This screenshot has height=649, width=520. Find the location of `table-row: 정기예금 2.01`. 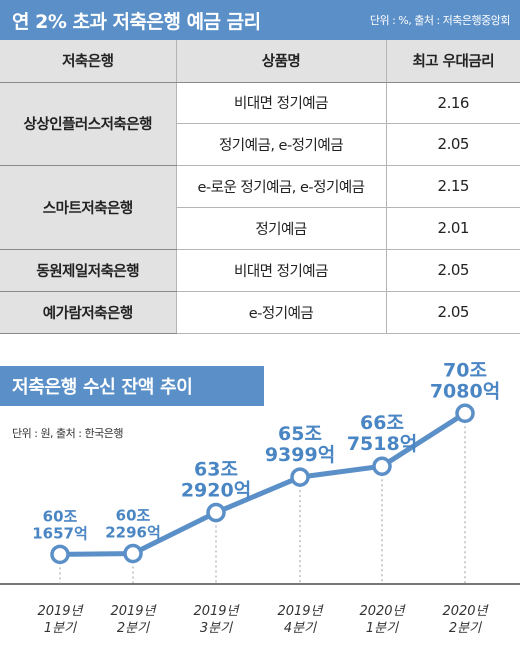

table-row: 정기예금 2.01 is located at coordinates (260, 228).